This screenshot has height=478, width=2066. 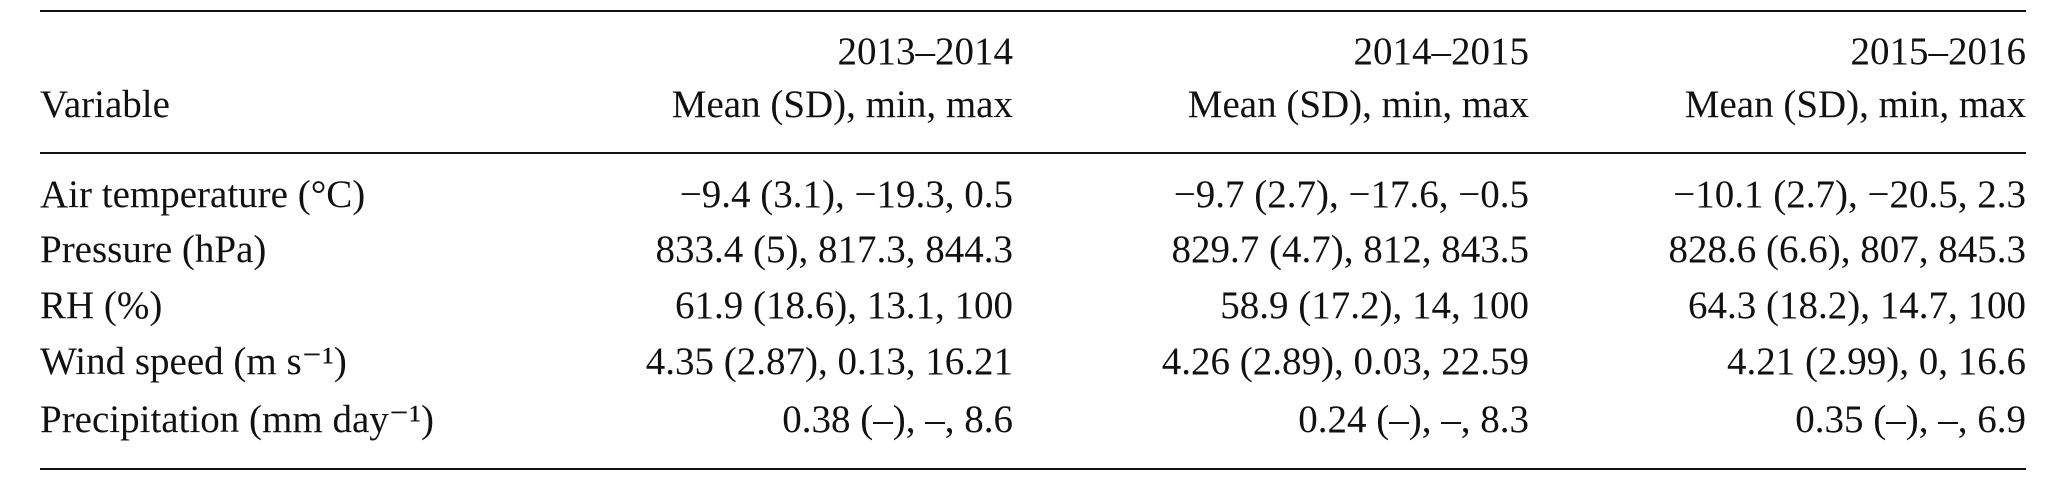 I want to click on cell: 0.35 (–), –, 6.9, so click(x=1910, y=419).